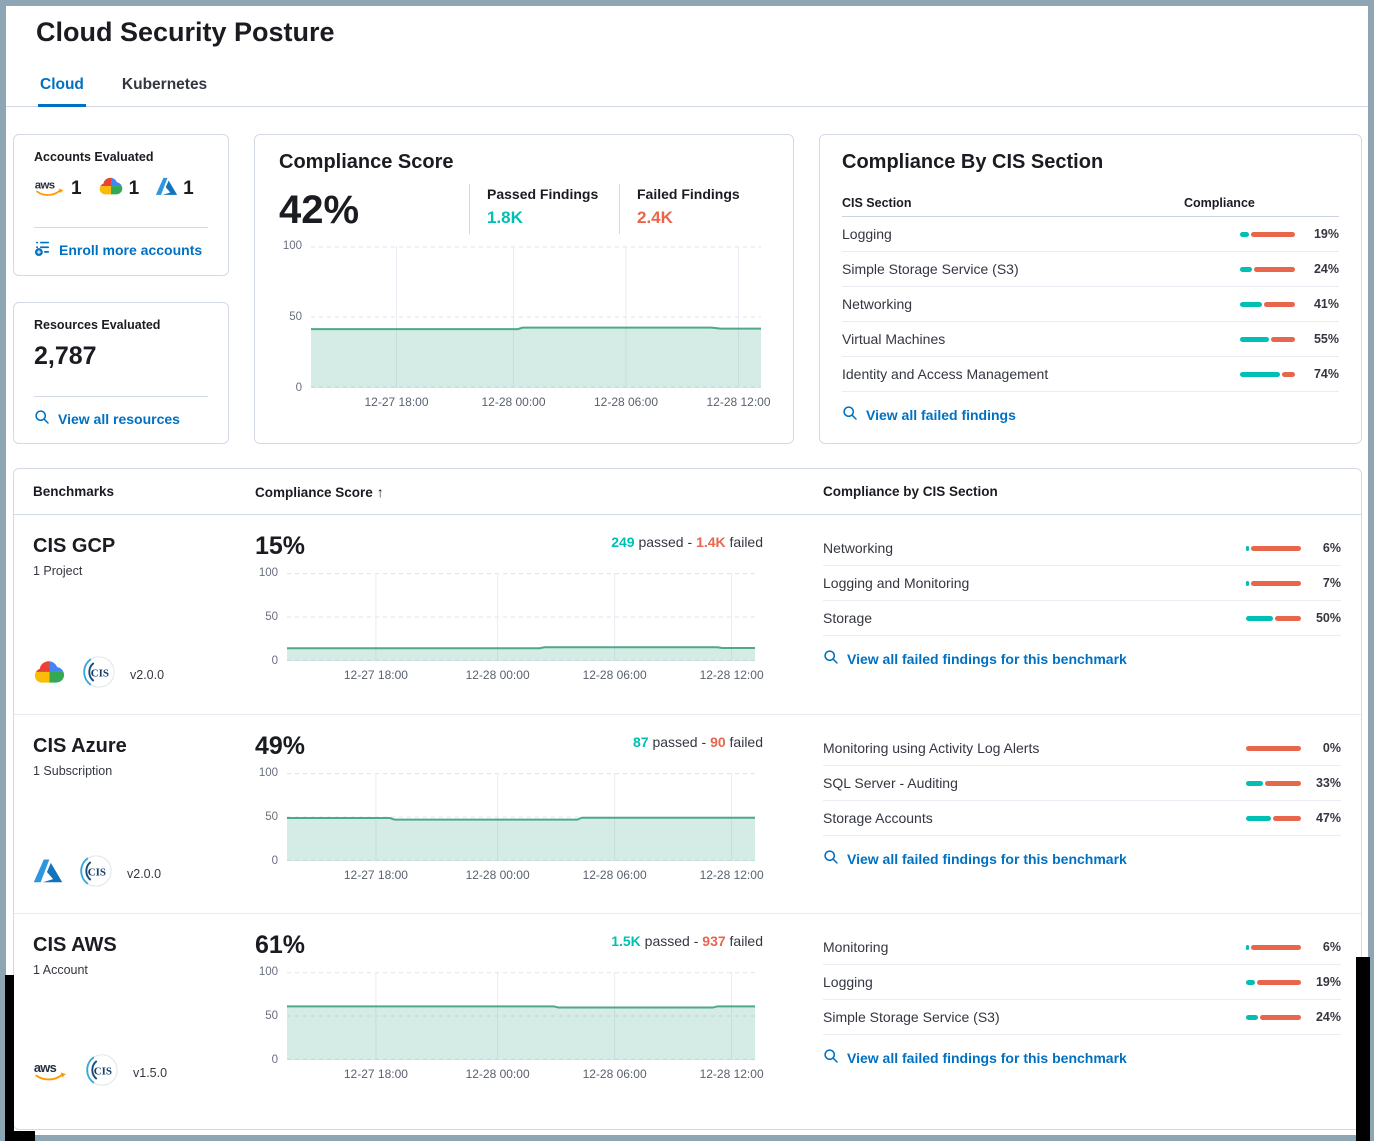  What do you see at coordinates (848, 618) in the screenshot?
I see `section-label: Storage` at bounding box center [848, 618].